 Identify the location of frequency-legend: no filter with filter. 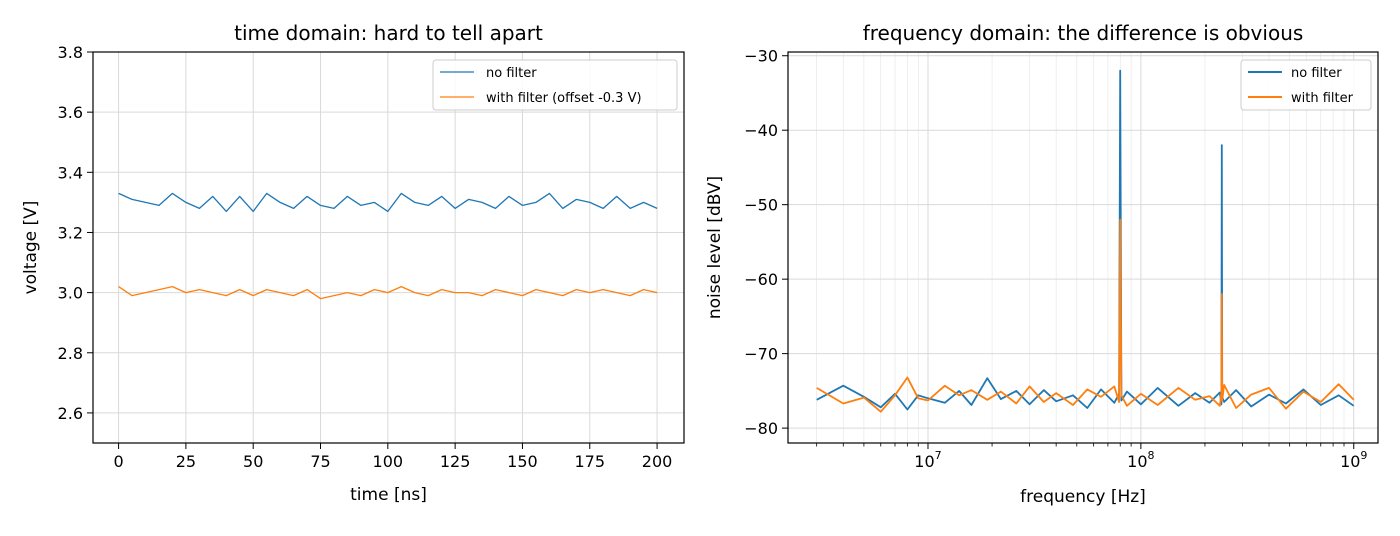
(1306, 85).